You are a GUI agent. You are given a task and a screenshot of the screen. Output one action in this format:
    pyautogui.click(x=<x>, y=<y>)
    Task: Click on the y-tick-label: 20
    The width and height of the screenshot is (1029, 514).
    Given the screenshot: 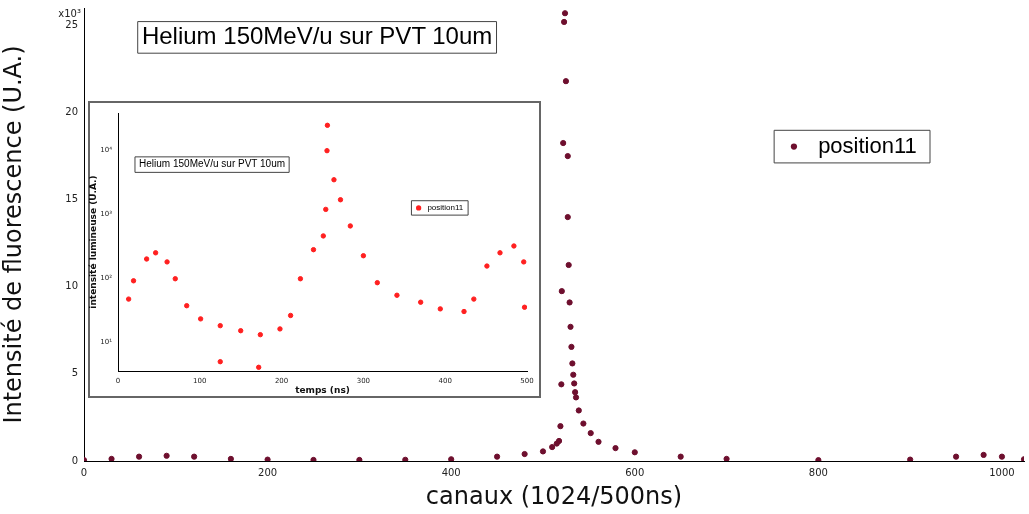 What is the action you would take?
    pyautogui.click(x=71, y=112)
    